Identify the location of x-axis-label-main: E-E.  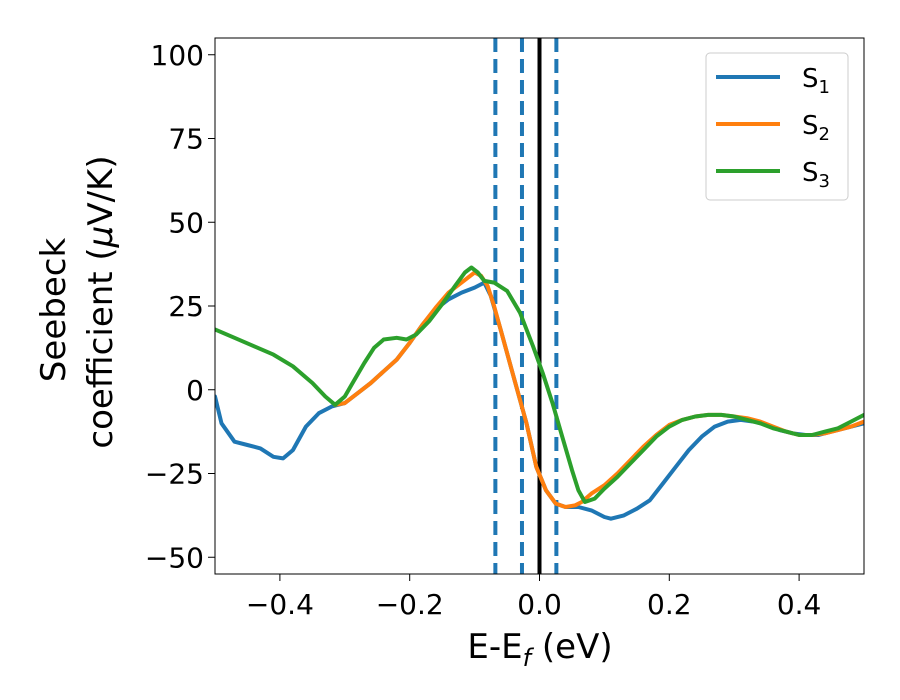
(494, 647).